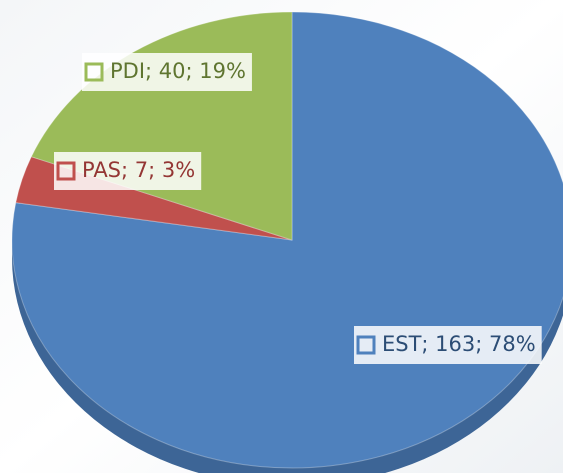 The width and height of the screenshot is (563, 473). I want to click on label-text: EST; 163; 78%, so click(459, 344).